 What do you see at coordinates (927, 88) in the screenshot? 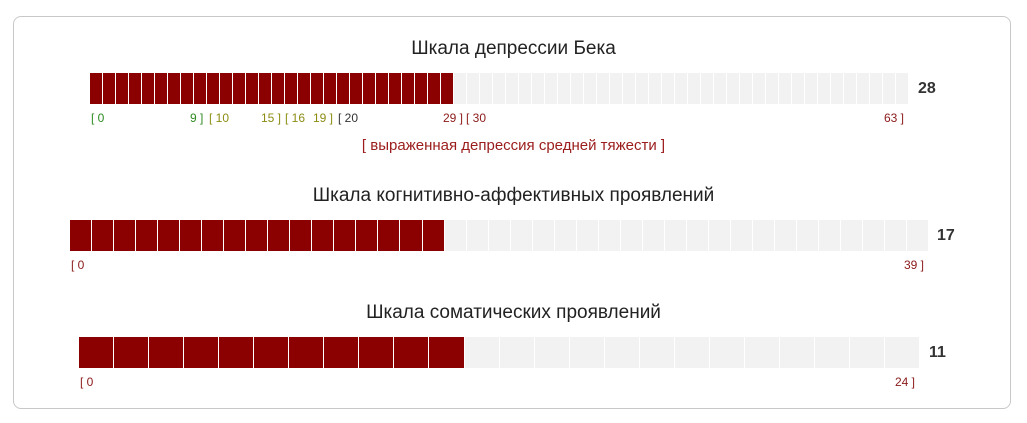
I see `beck-score: 28` at bounding box center [927, 88].